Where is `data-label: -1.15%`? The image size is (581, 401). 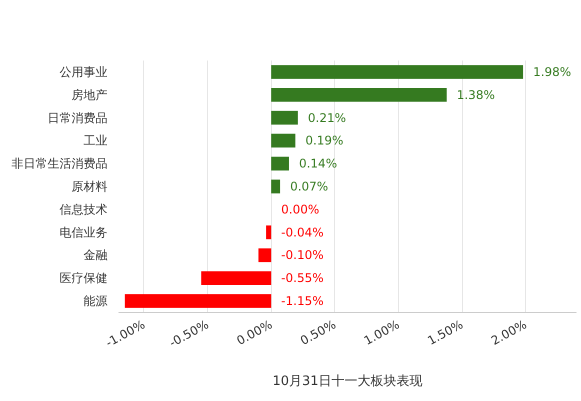
data-label: -1.15% is located at coordinates (302, 301).